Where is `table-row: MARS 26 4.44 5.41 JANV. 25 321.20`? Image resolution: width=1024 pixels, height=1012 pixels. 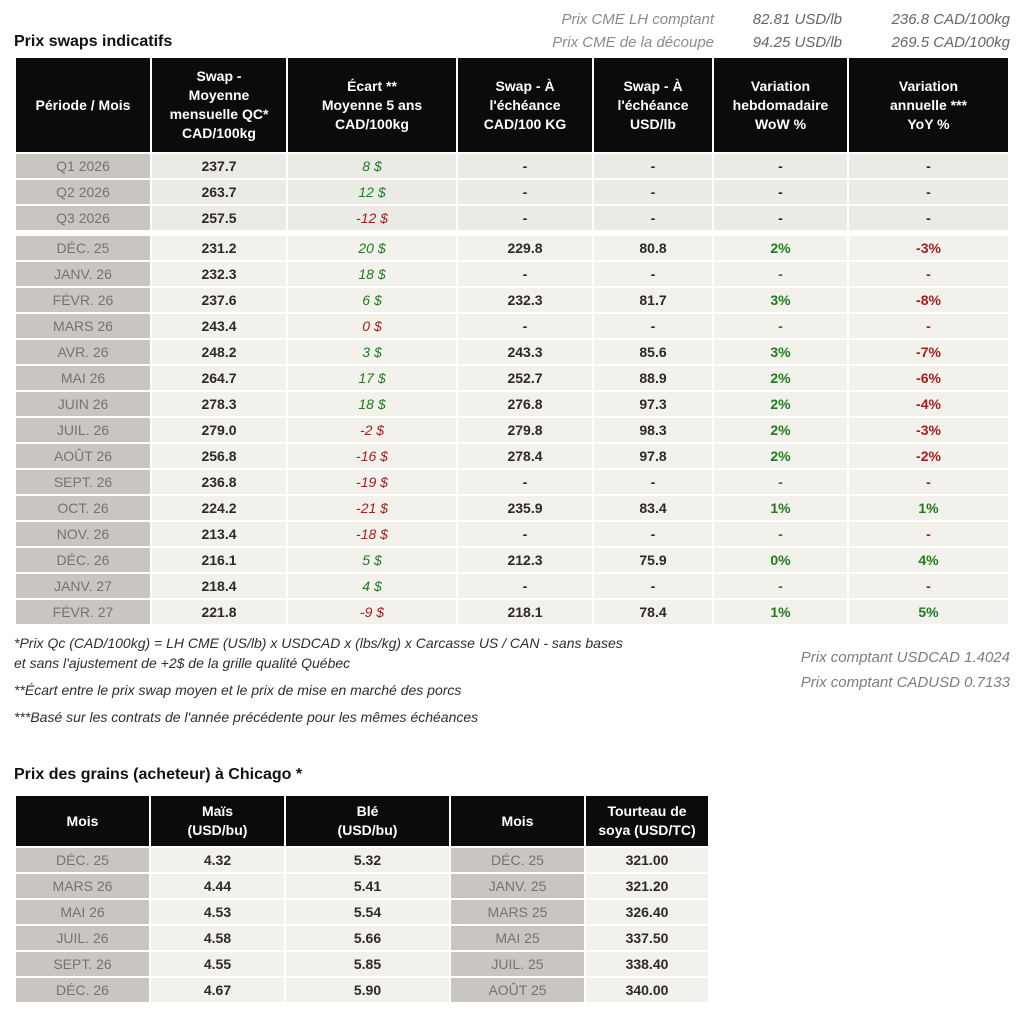 table-row: MARS 26 4.44 5.41 JANV. 25 321.20 is located at coordinates (362, 886).